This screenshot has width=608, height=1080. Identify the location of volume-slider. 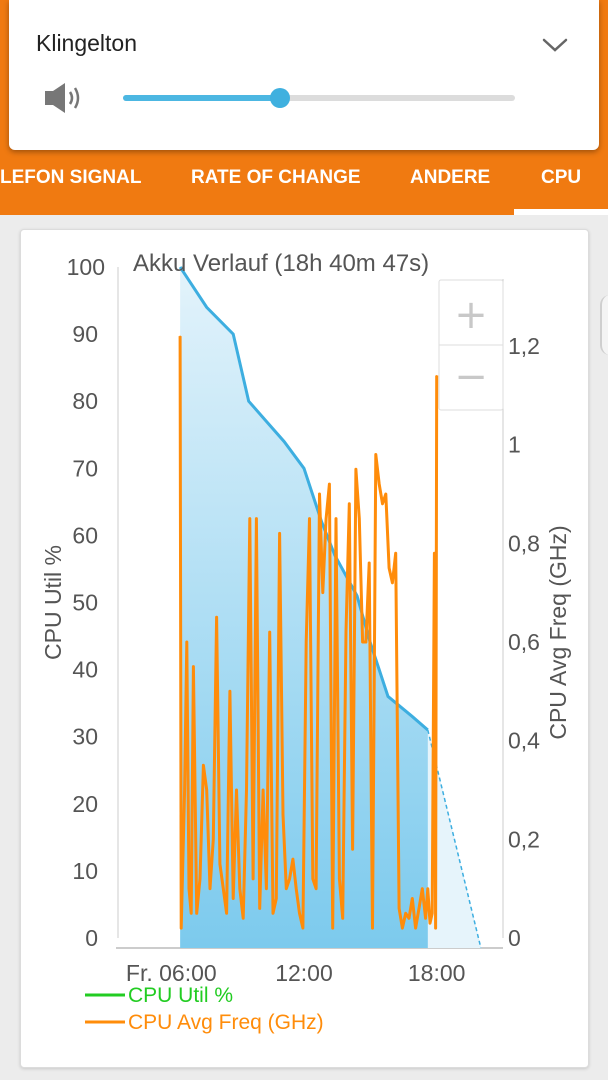
(319, 98).